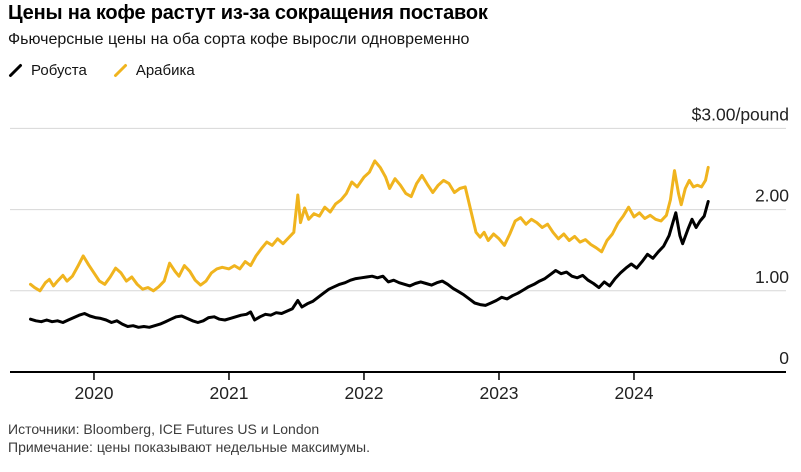 This screenshot has width=801, height=472. I want to click on x-axis-label: 2023, so click(499, 393).